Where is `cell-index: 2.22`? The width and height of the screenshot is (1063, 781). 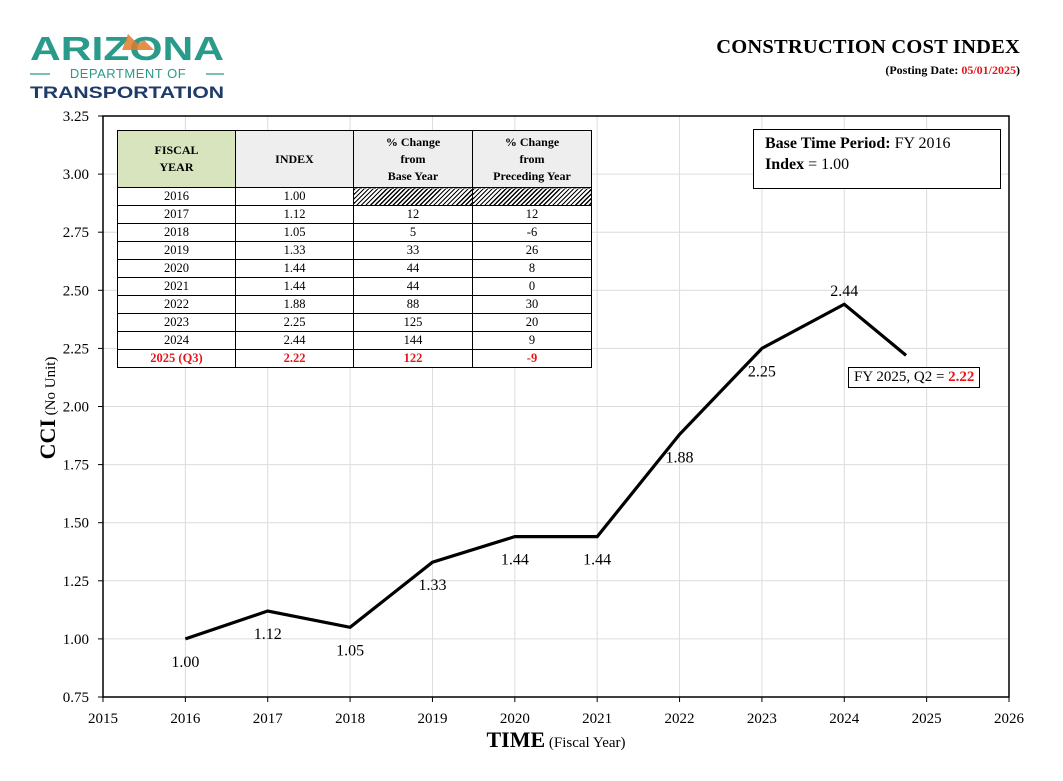 cell-index: 2.22 is located at coordinates (294, 358).